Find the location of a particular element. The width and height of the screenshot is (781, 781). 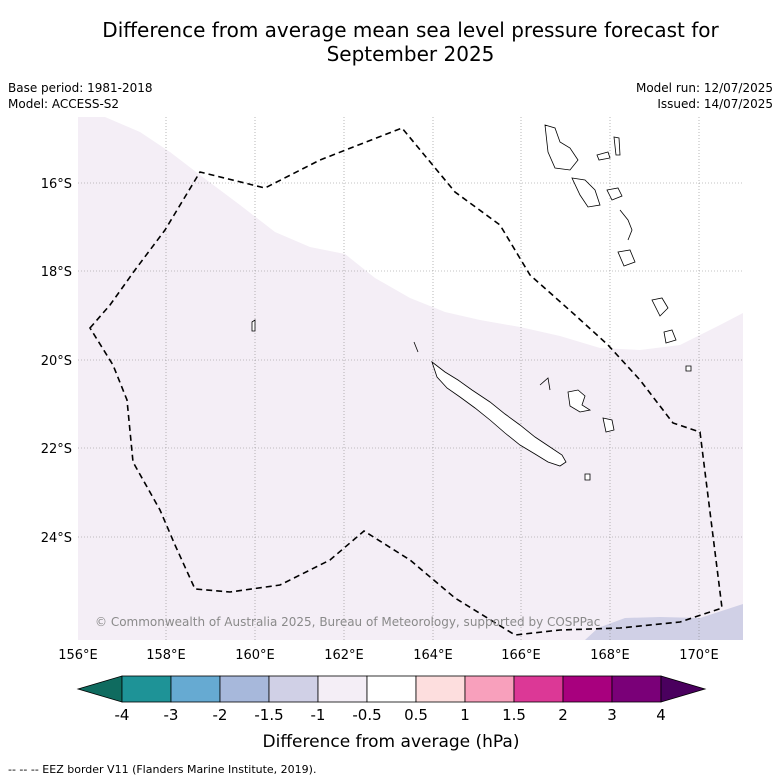

ouvea-island is located at coordinates (545, 384).